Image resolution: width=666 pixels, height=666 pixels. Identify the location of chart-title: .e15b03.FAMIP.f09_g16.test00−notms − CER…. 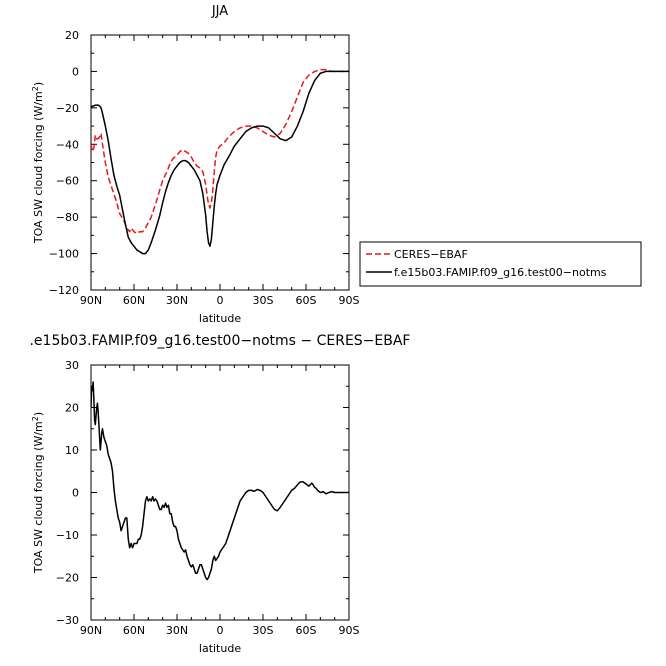
(219, 341).